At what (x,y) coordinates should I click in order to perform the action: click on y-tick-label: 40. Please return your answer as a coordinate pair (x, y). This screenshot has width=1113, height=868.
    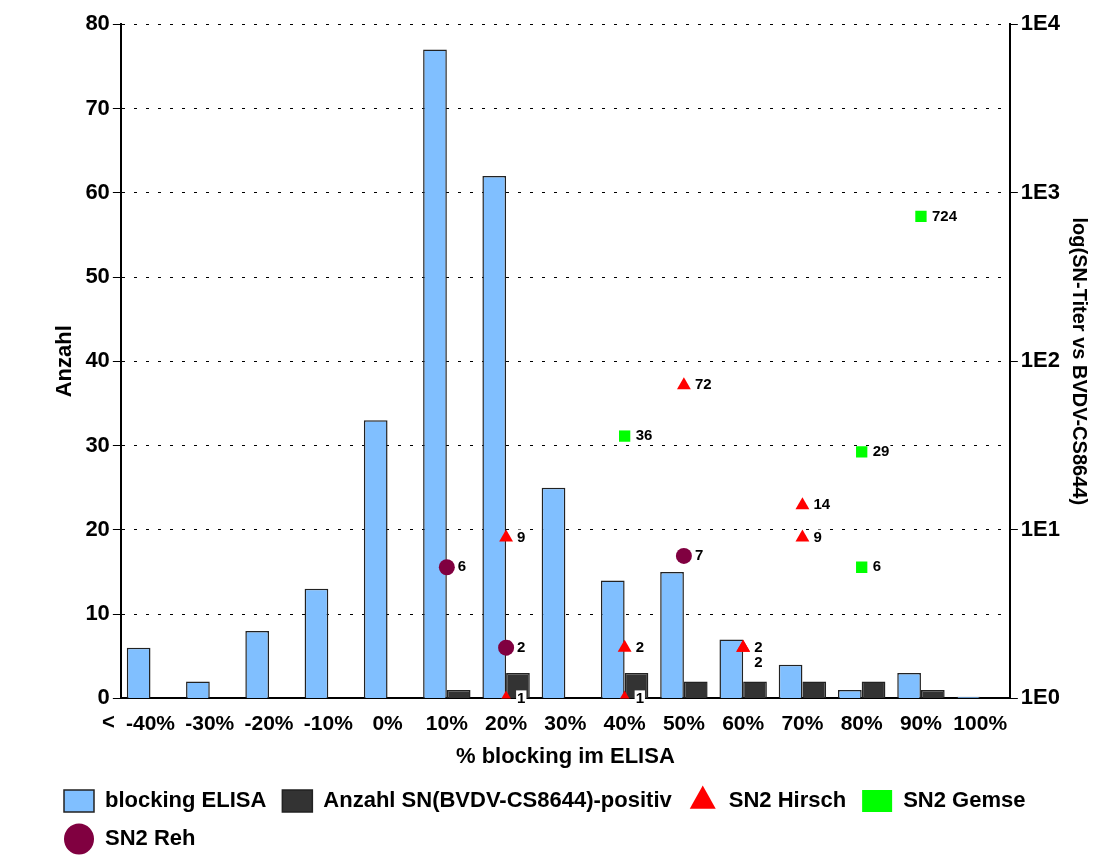
    Looking at the image, I should click on (97, 360).